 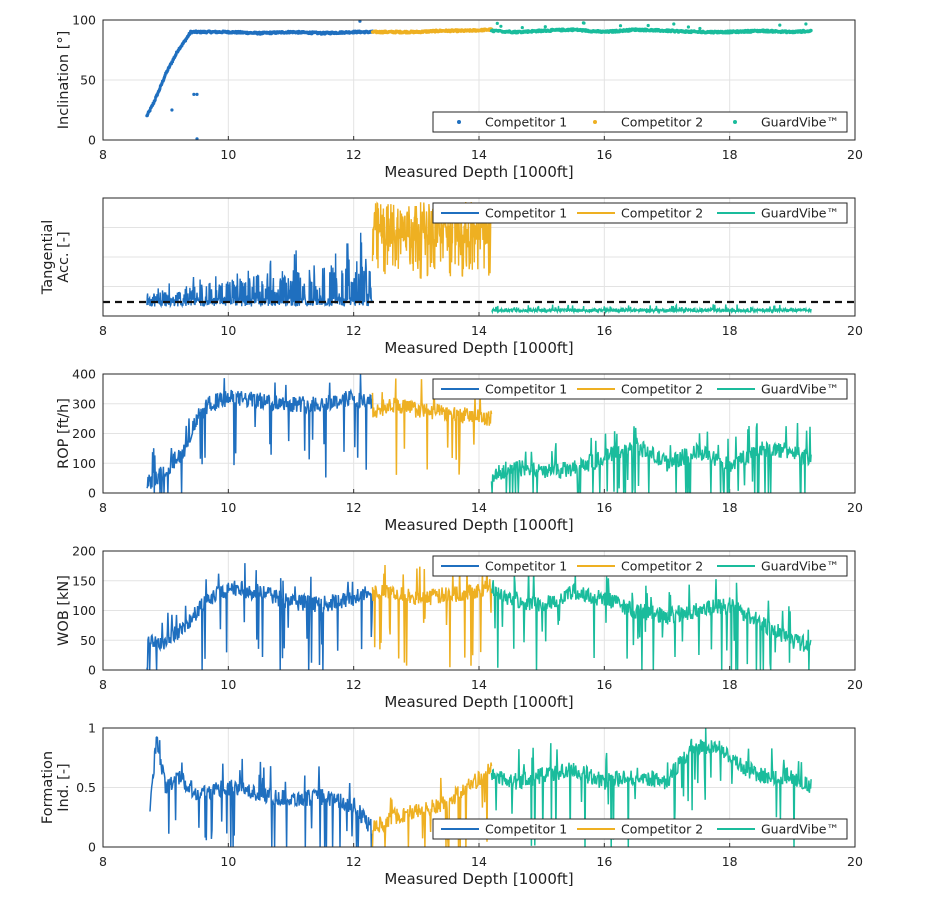 I want to click on y-axis-label: ROP [ft/h], so click(x=64, y=433).